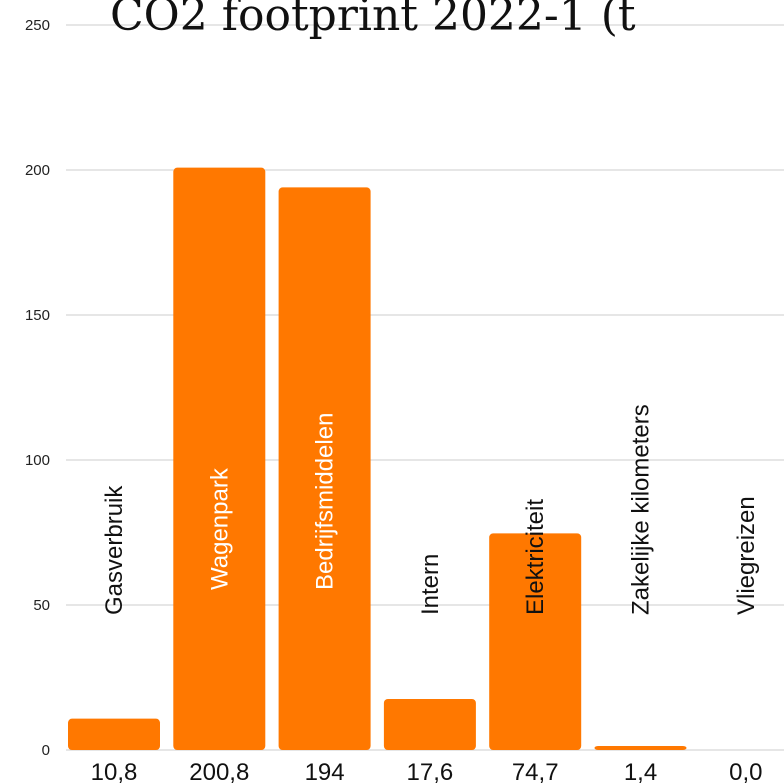 The image size is (784, 783). Describe the element at coordinates (641, 509) in the screenshot. I see `category-label: Zakelijke kilometers` at that location.